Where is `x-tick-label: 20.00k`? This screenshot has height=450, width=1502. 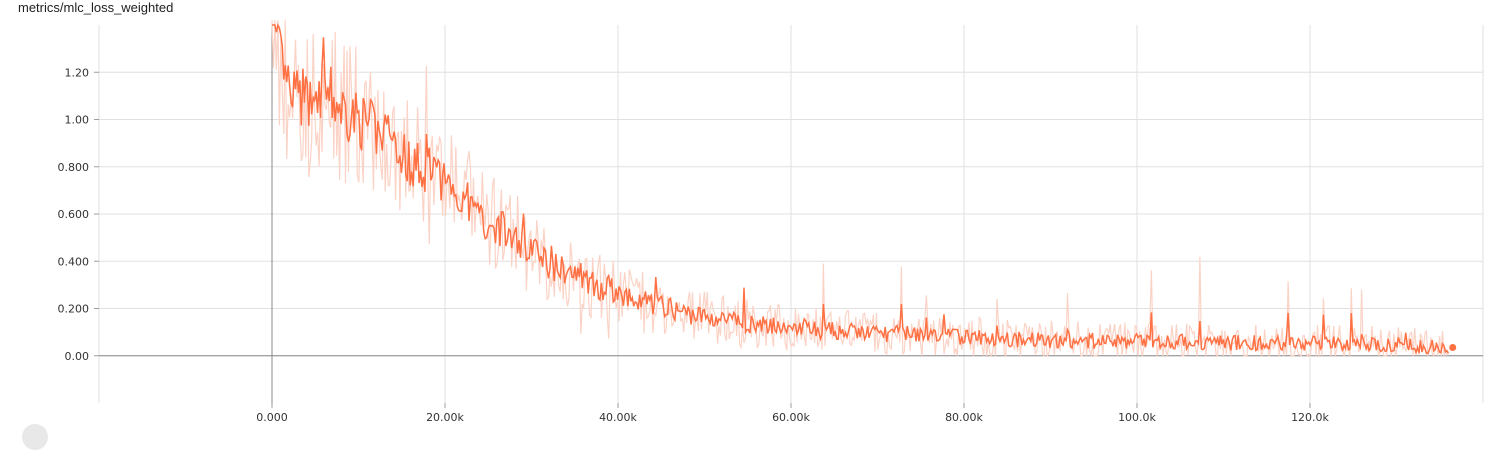 x-tick-label: 20.00k is located at coordinates (445, 417).